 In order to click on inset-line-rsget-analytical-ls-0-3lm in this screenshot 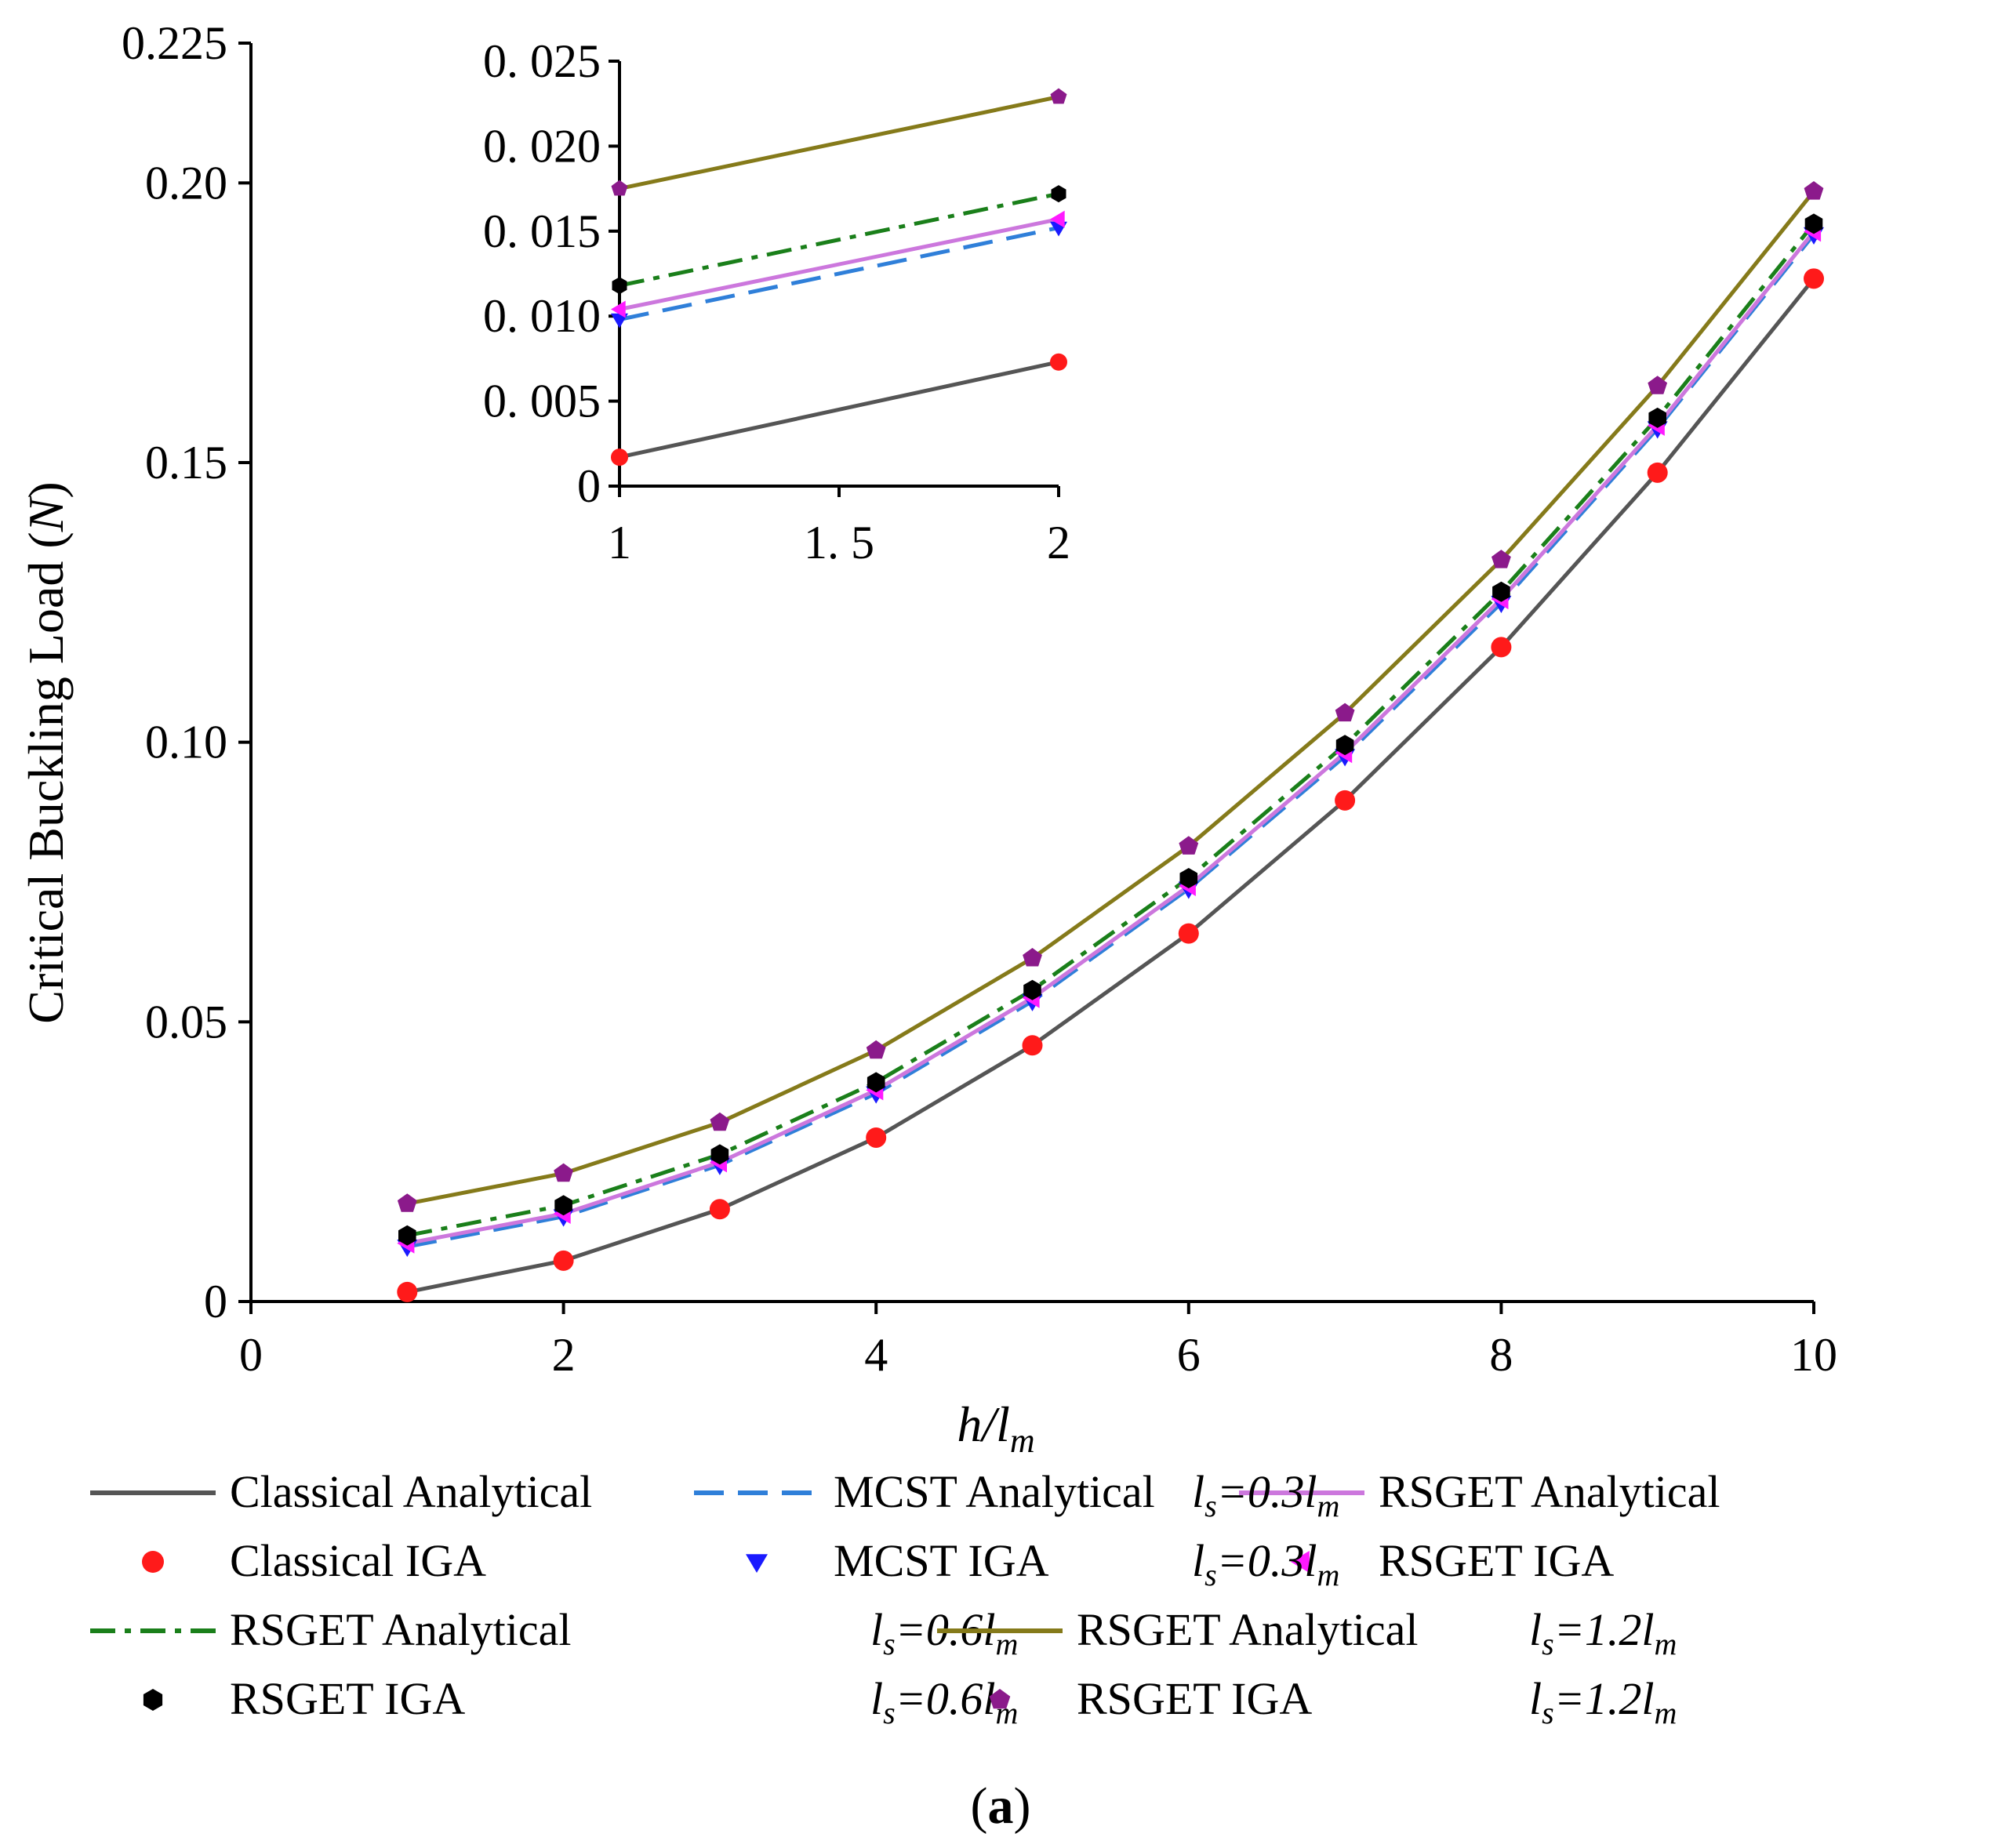, I will do `click(839, 264)`.